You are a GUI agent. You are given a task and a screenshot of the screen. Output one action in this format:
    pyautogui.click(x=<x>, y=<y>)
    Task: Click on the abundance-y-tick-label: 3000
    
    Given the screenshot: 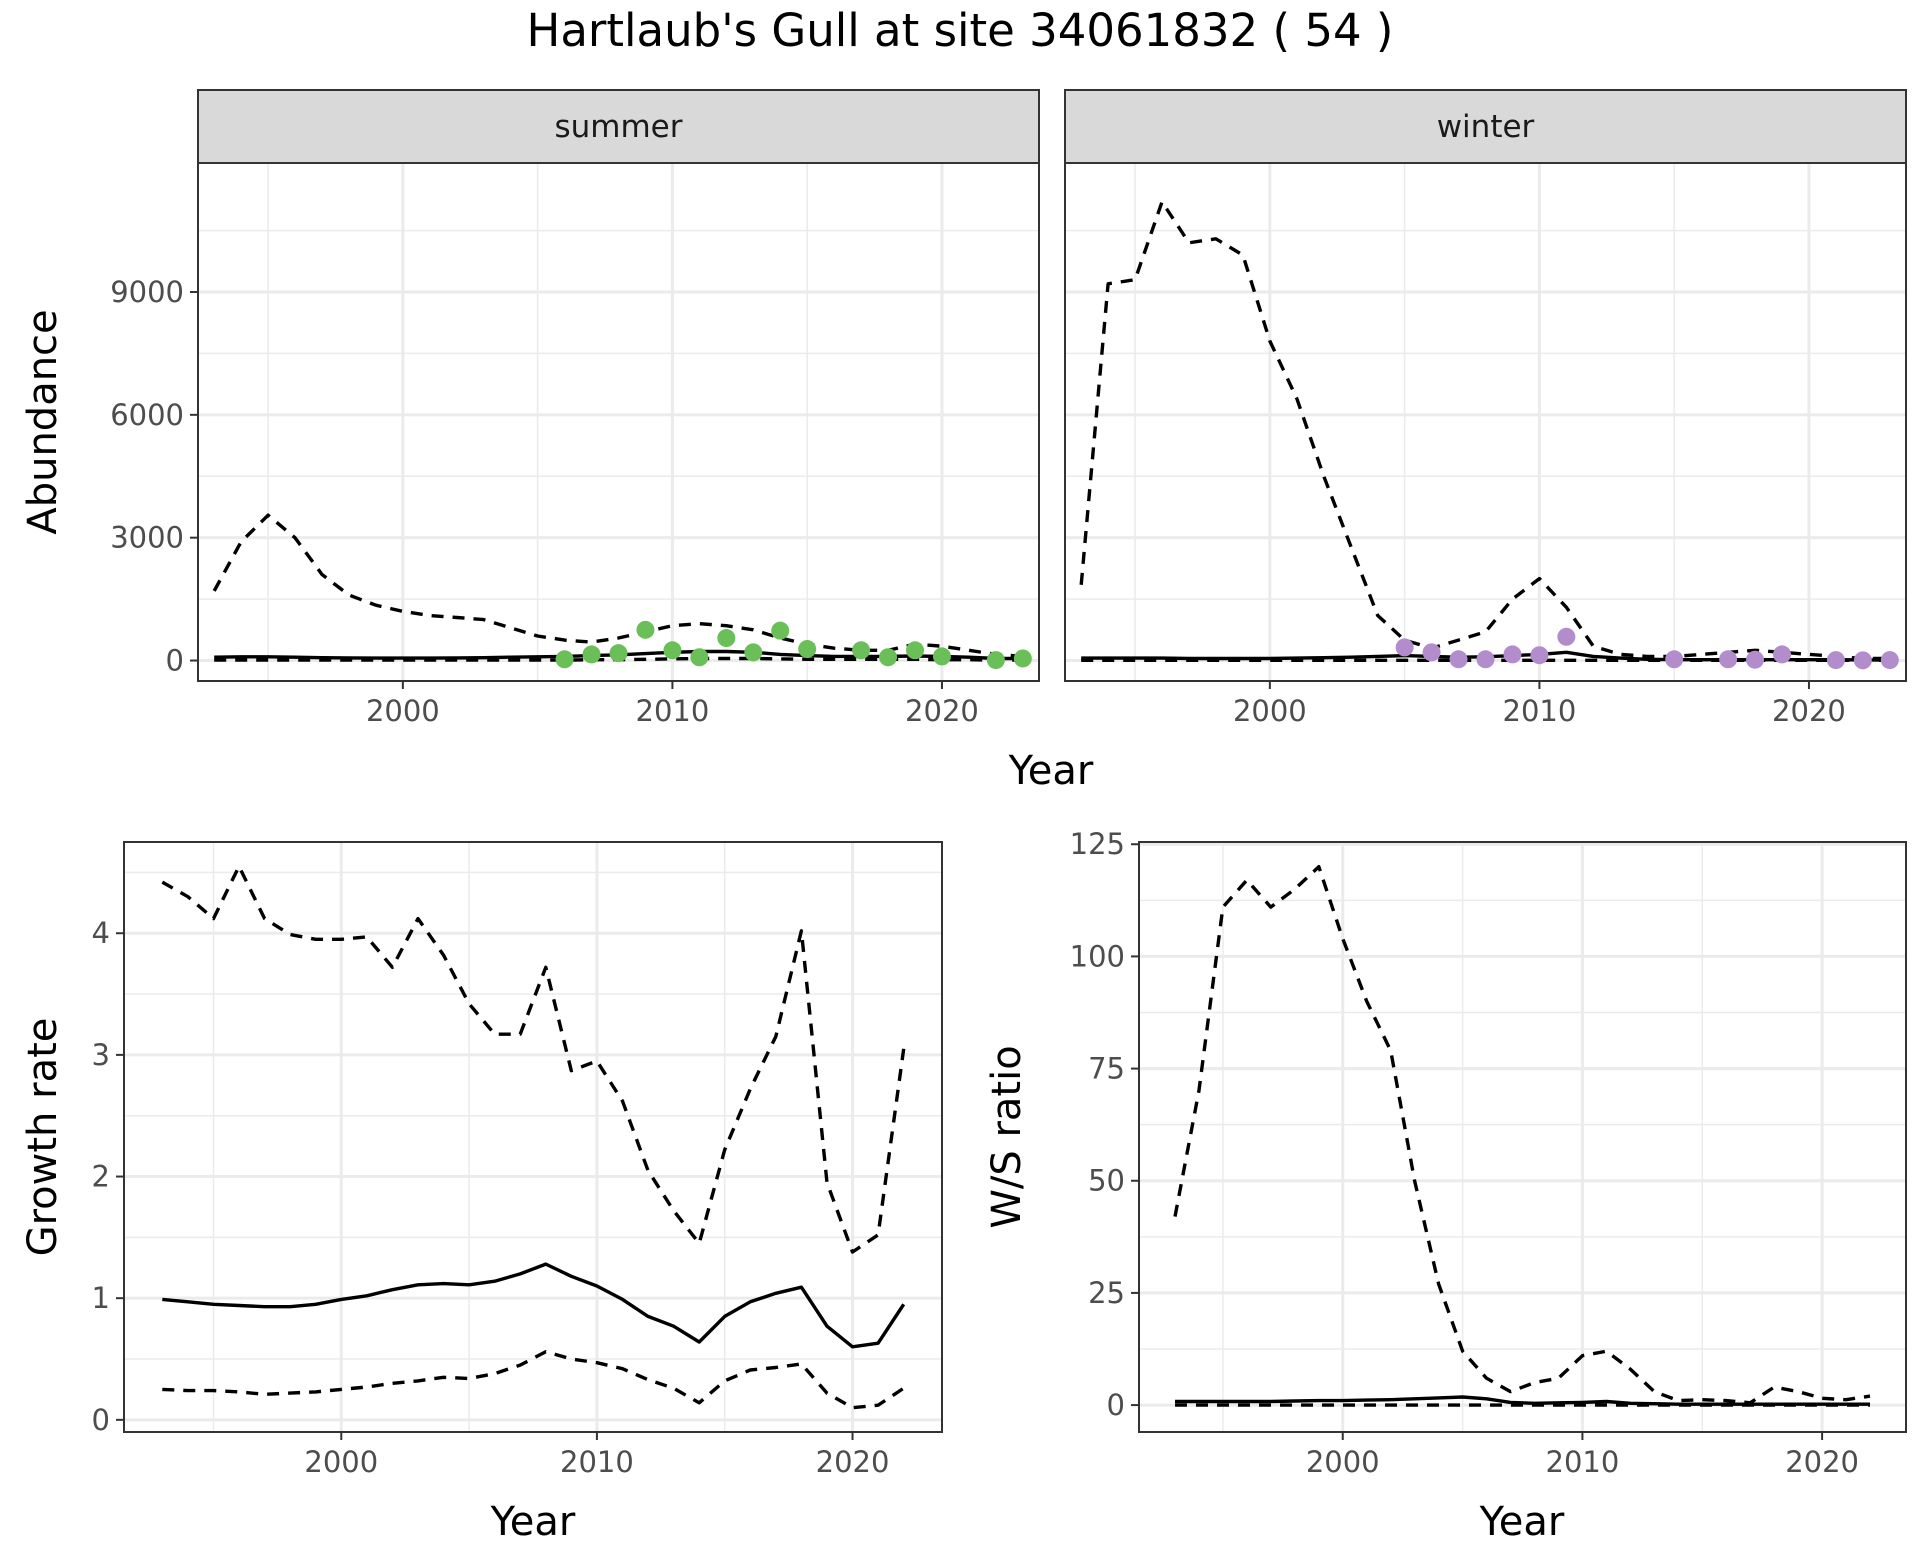 What is the action you would take?
    pyautogui.click(x=147, y=538)
    